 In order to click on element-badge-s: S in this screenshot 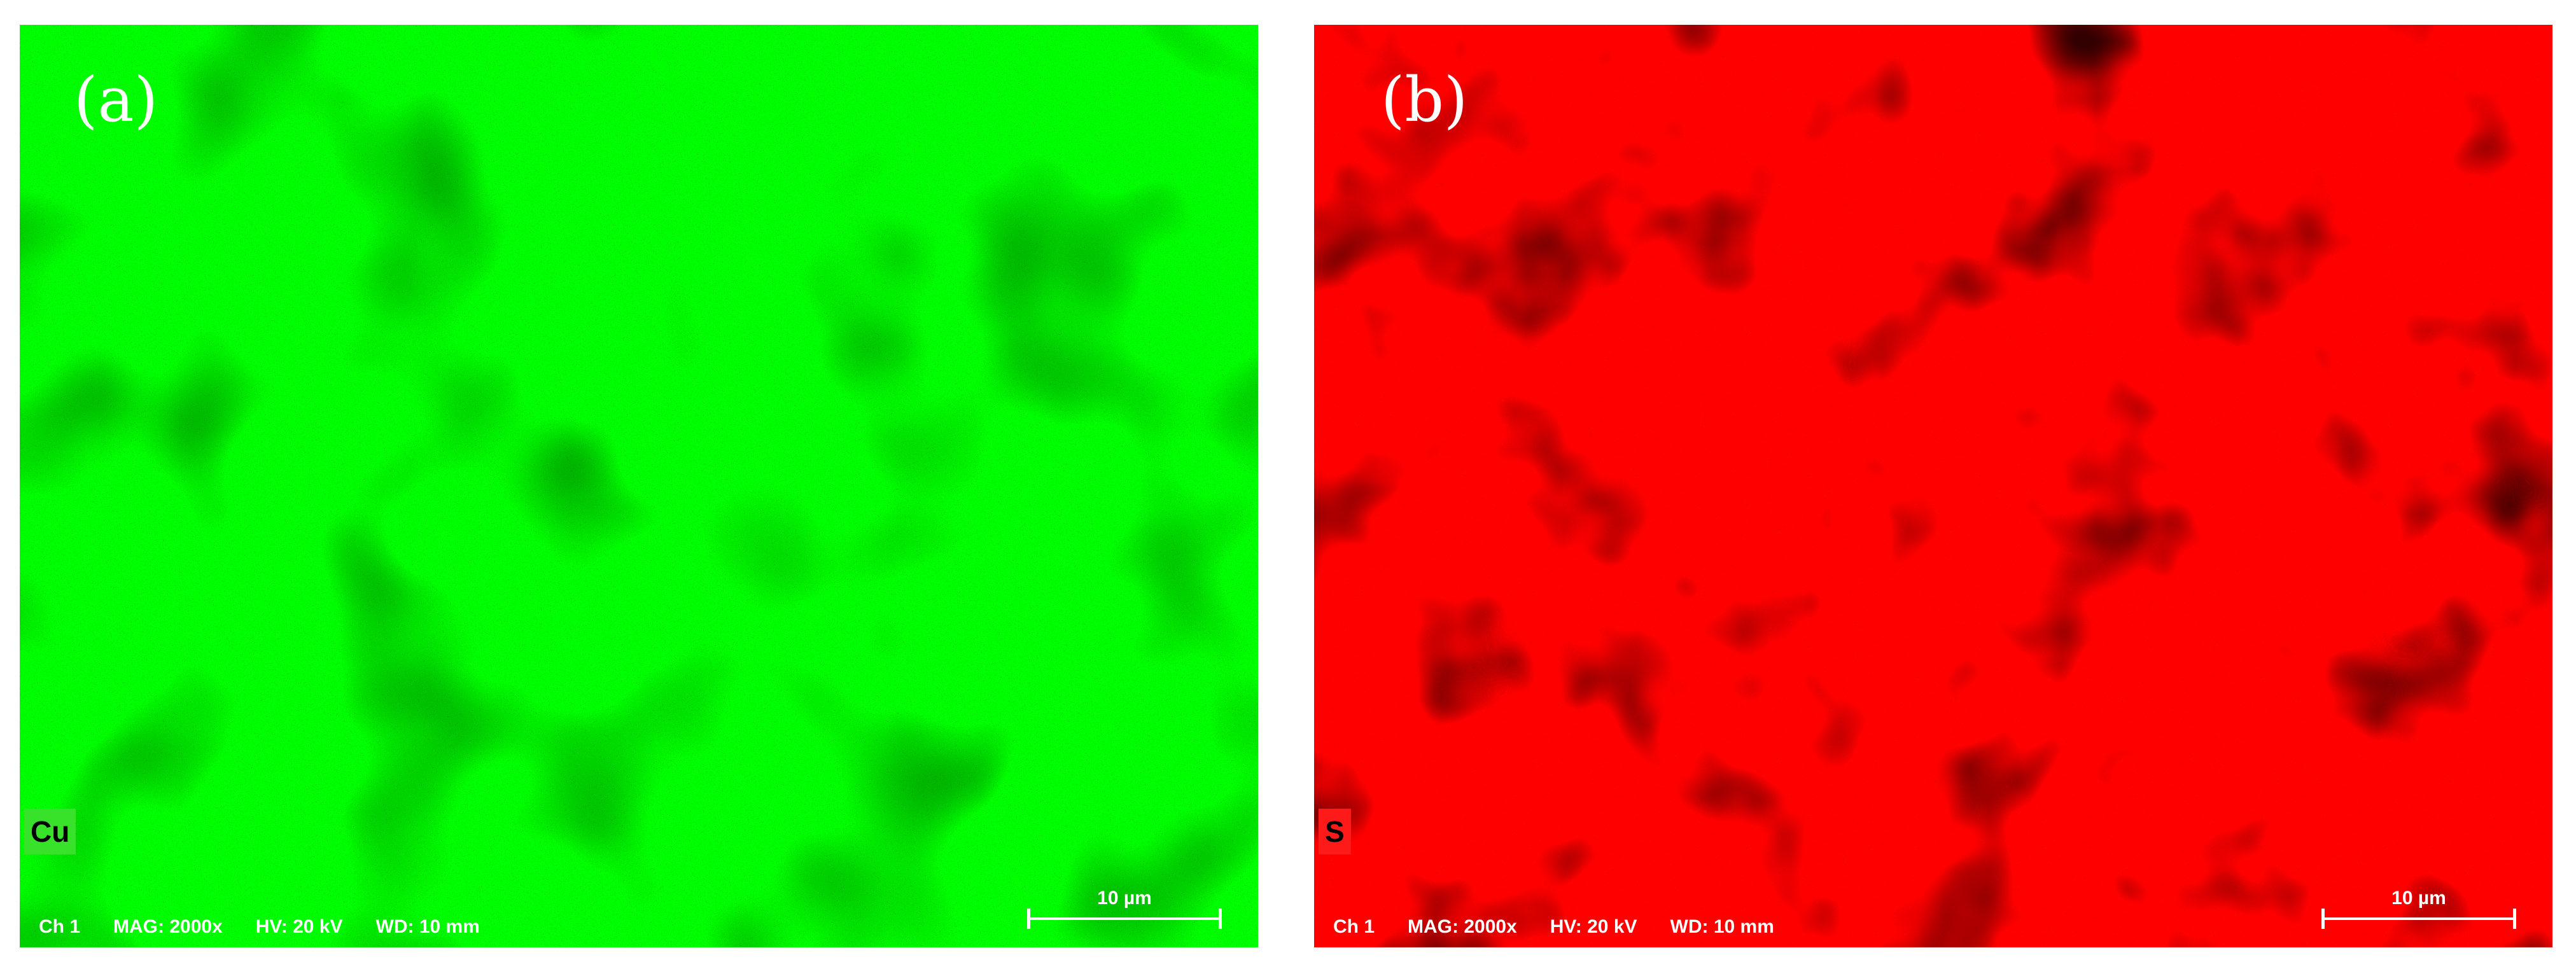, I will do `click(1335, 831)`.